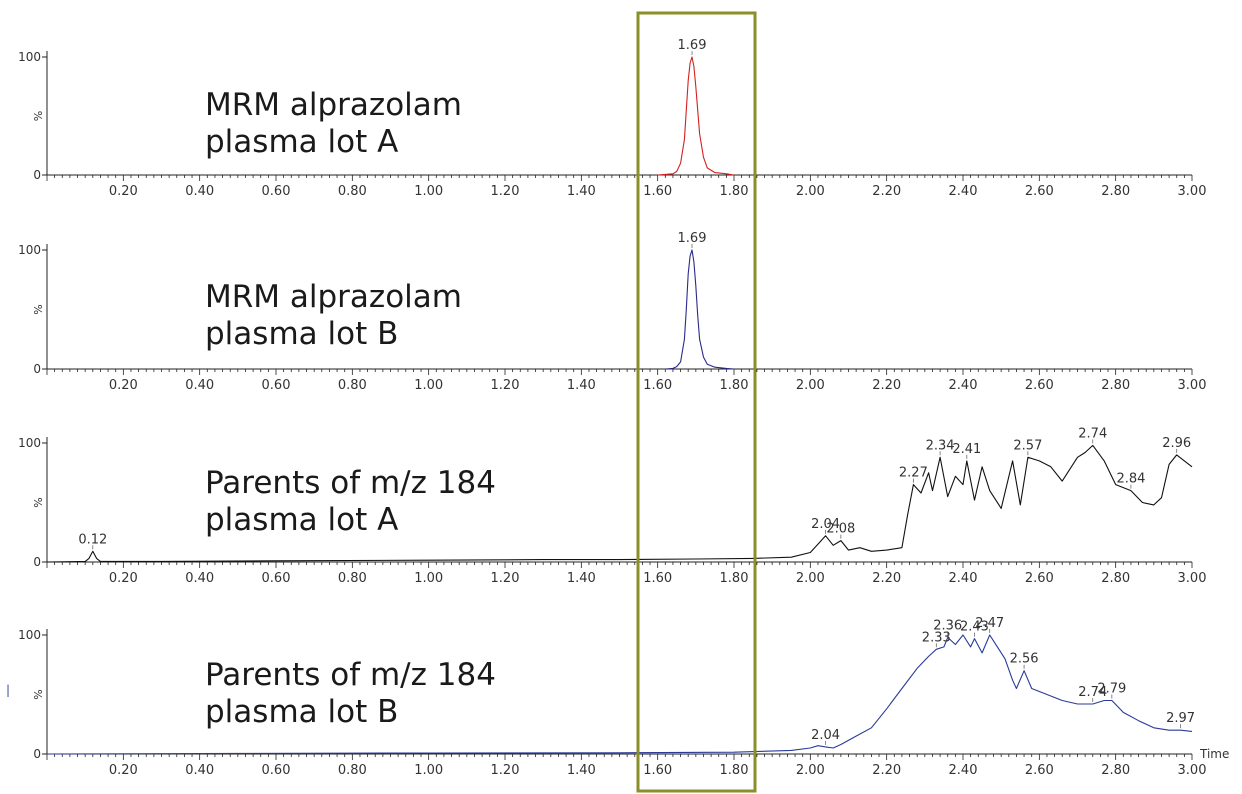  I want to click on peak-label: 2.08, so click(840, 529).